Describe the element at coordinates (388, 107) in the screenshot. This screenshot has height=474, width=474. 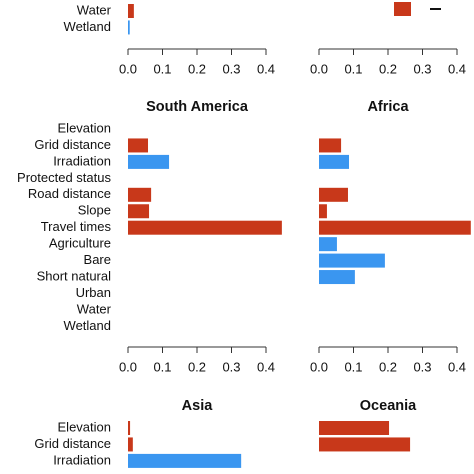
I see `panel-title: Africa` at that location.